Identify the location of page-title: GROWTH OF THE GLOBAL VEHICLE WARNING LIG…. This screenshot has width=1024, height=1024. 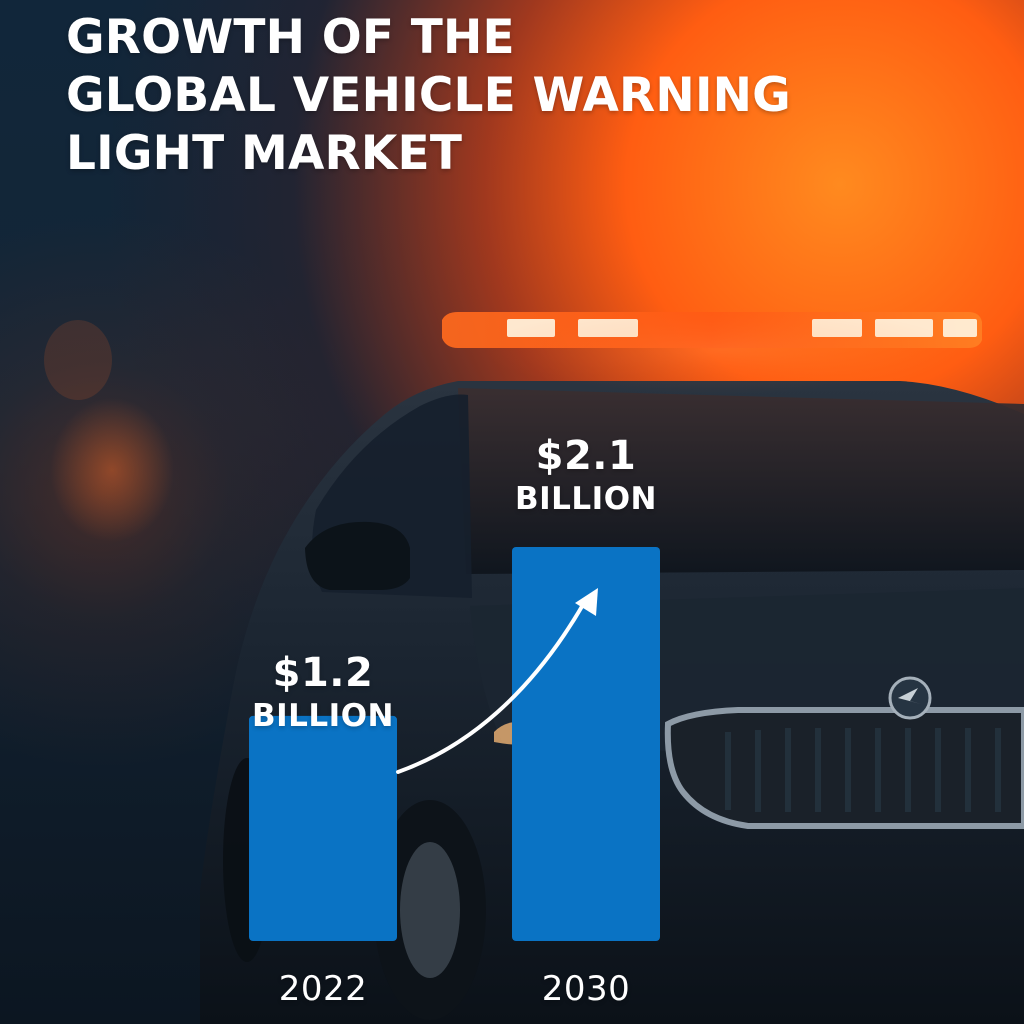
(428, 95).